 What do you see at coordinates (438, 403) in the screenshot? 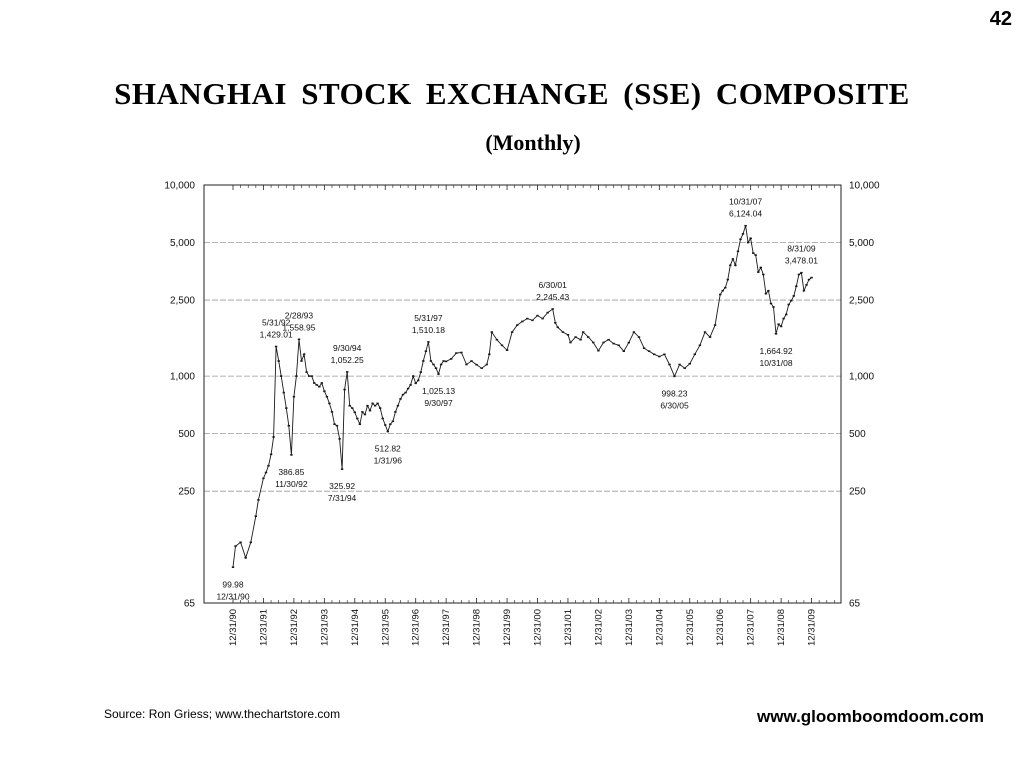
I see `annotation-date: 9/30/97` at bounding box center [438, 403].